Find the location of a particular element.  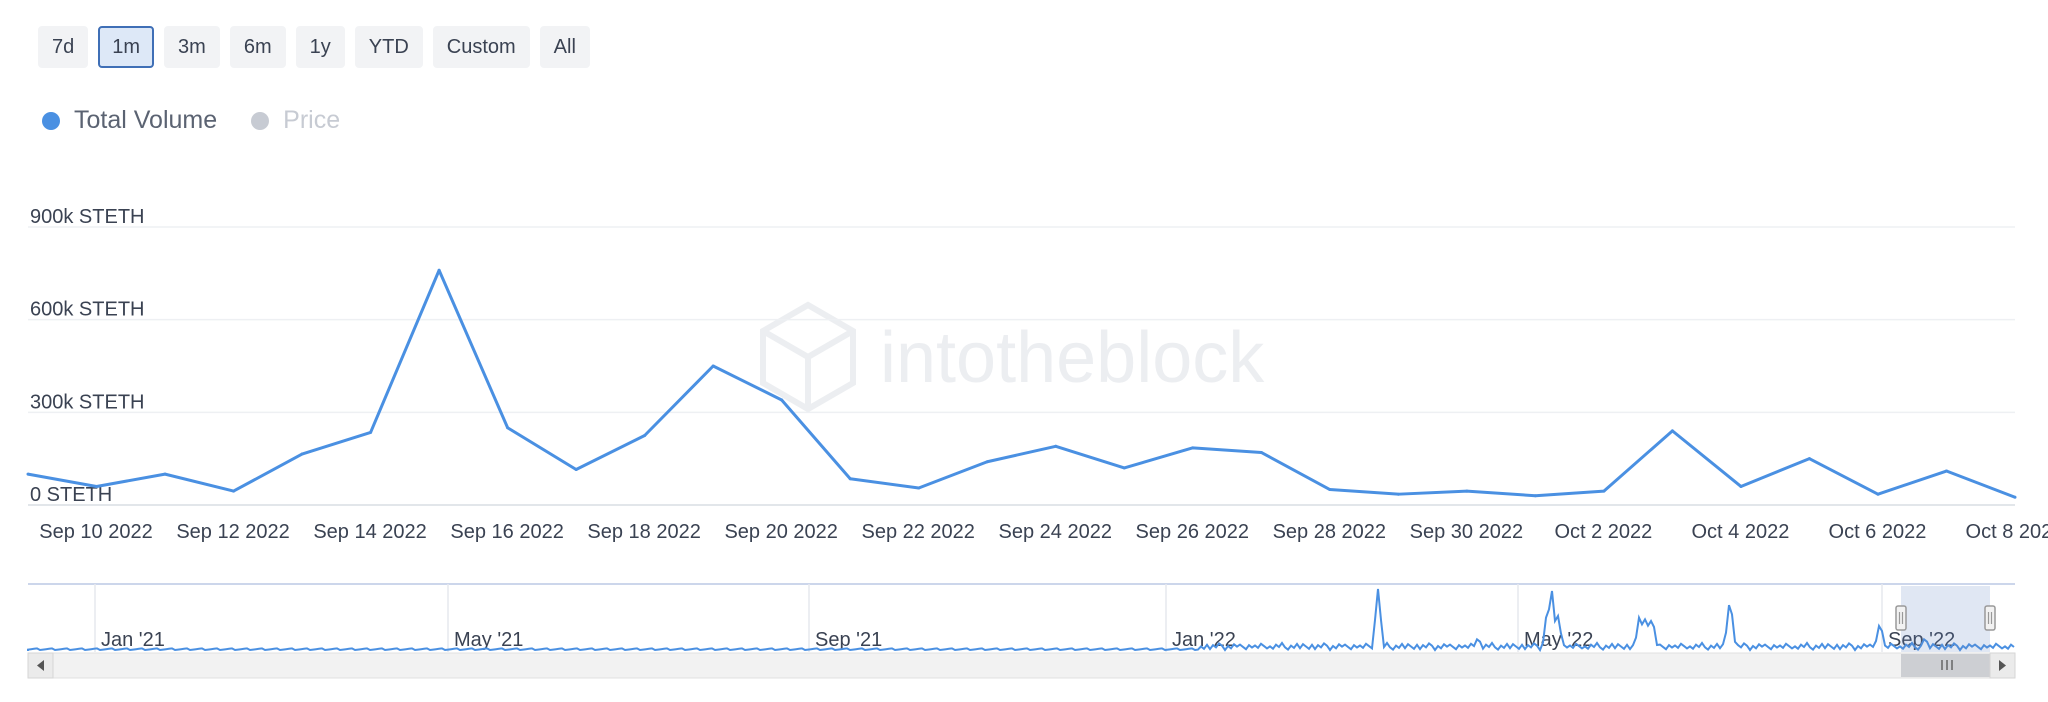

watermark: intotheblock is located at coordinates (1012, 357).